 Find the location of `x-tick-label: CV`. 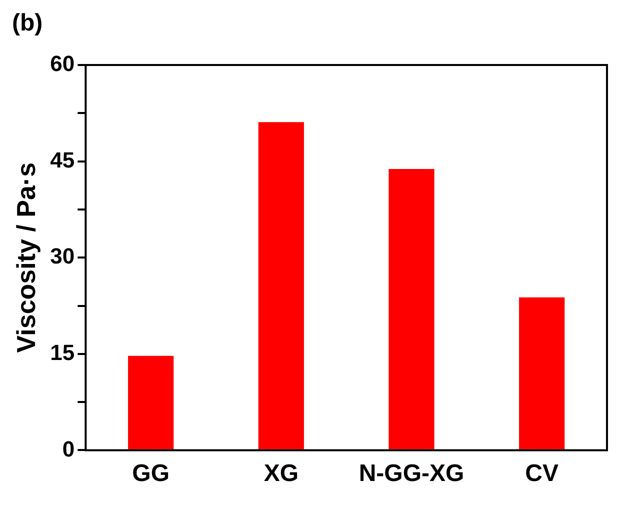

x-tick-label: CV is located at coordinates (542, 474).